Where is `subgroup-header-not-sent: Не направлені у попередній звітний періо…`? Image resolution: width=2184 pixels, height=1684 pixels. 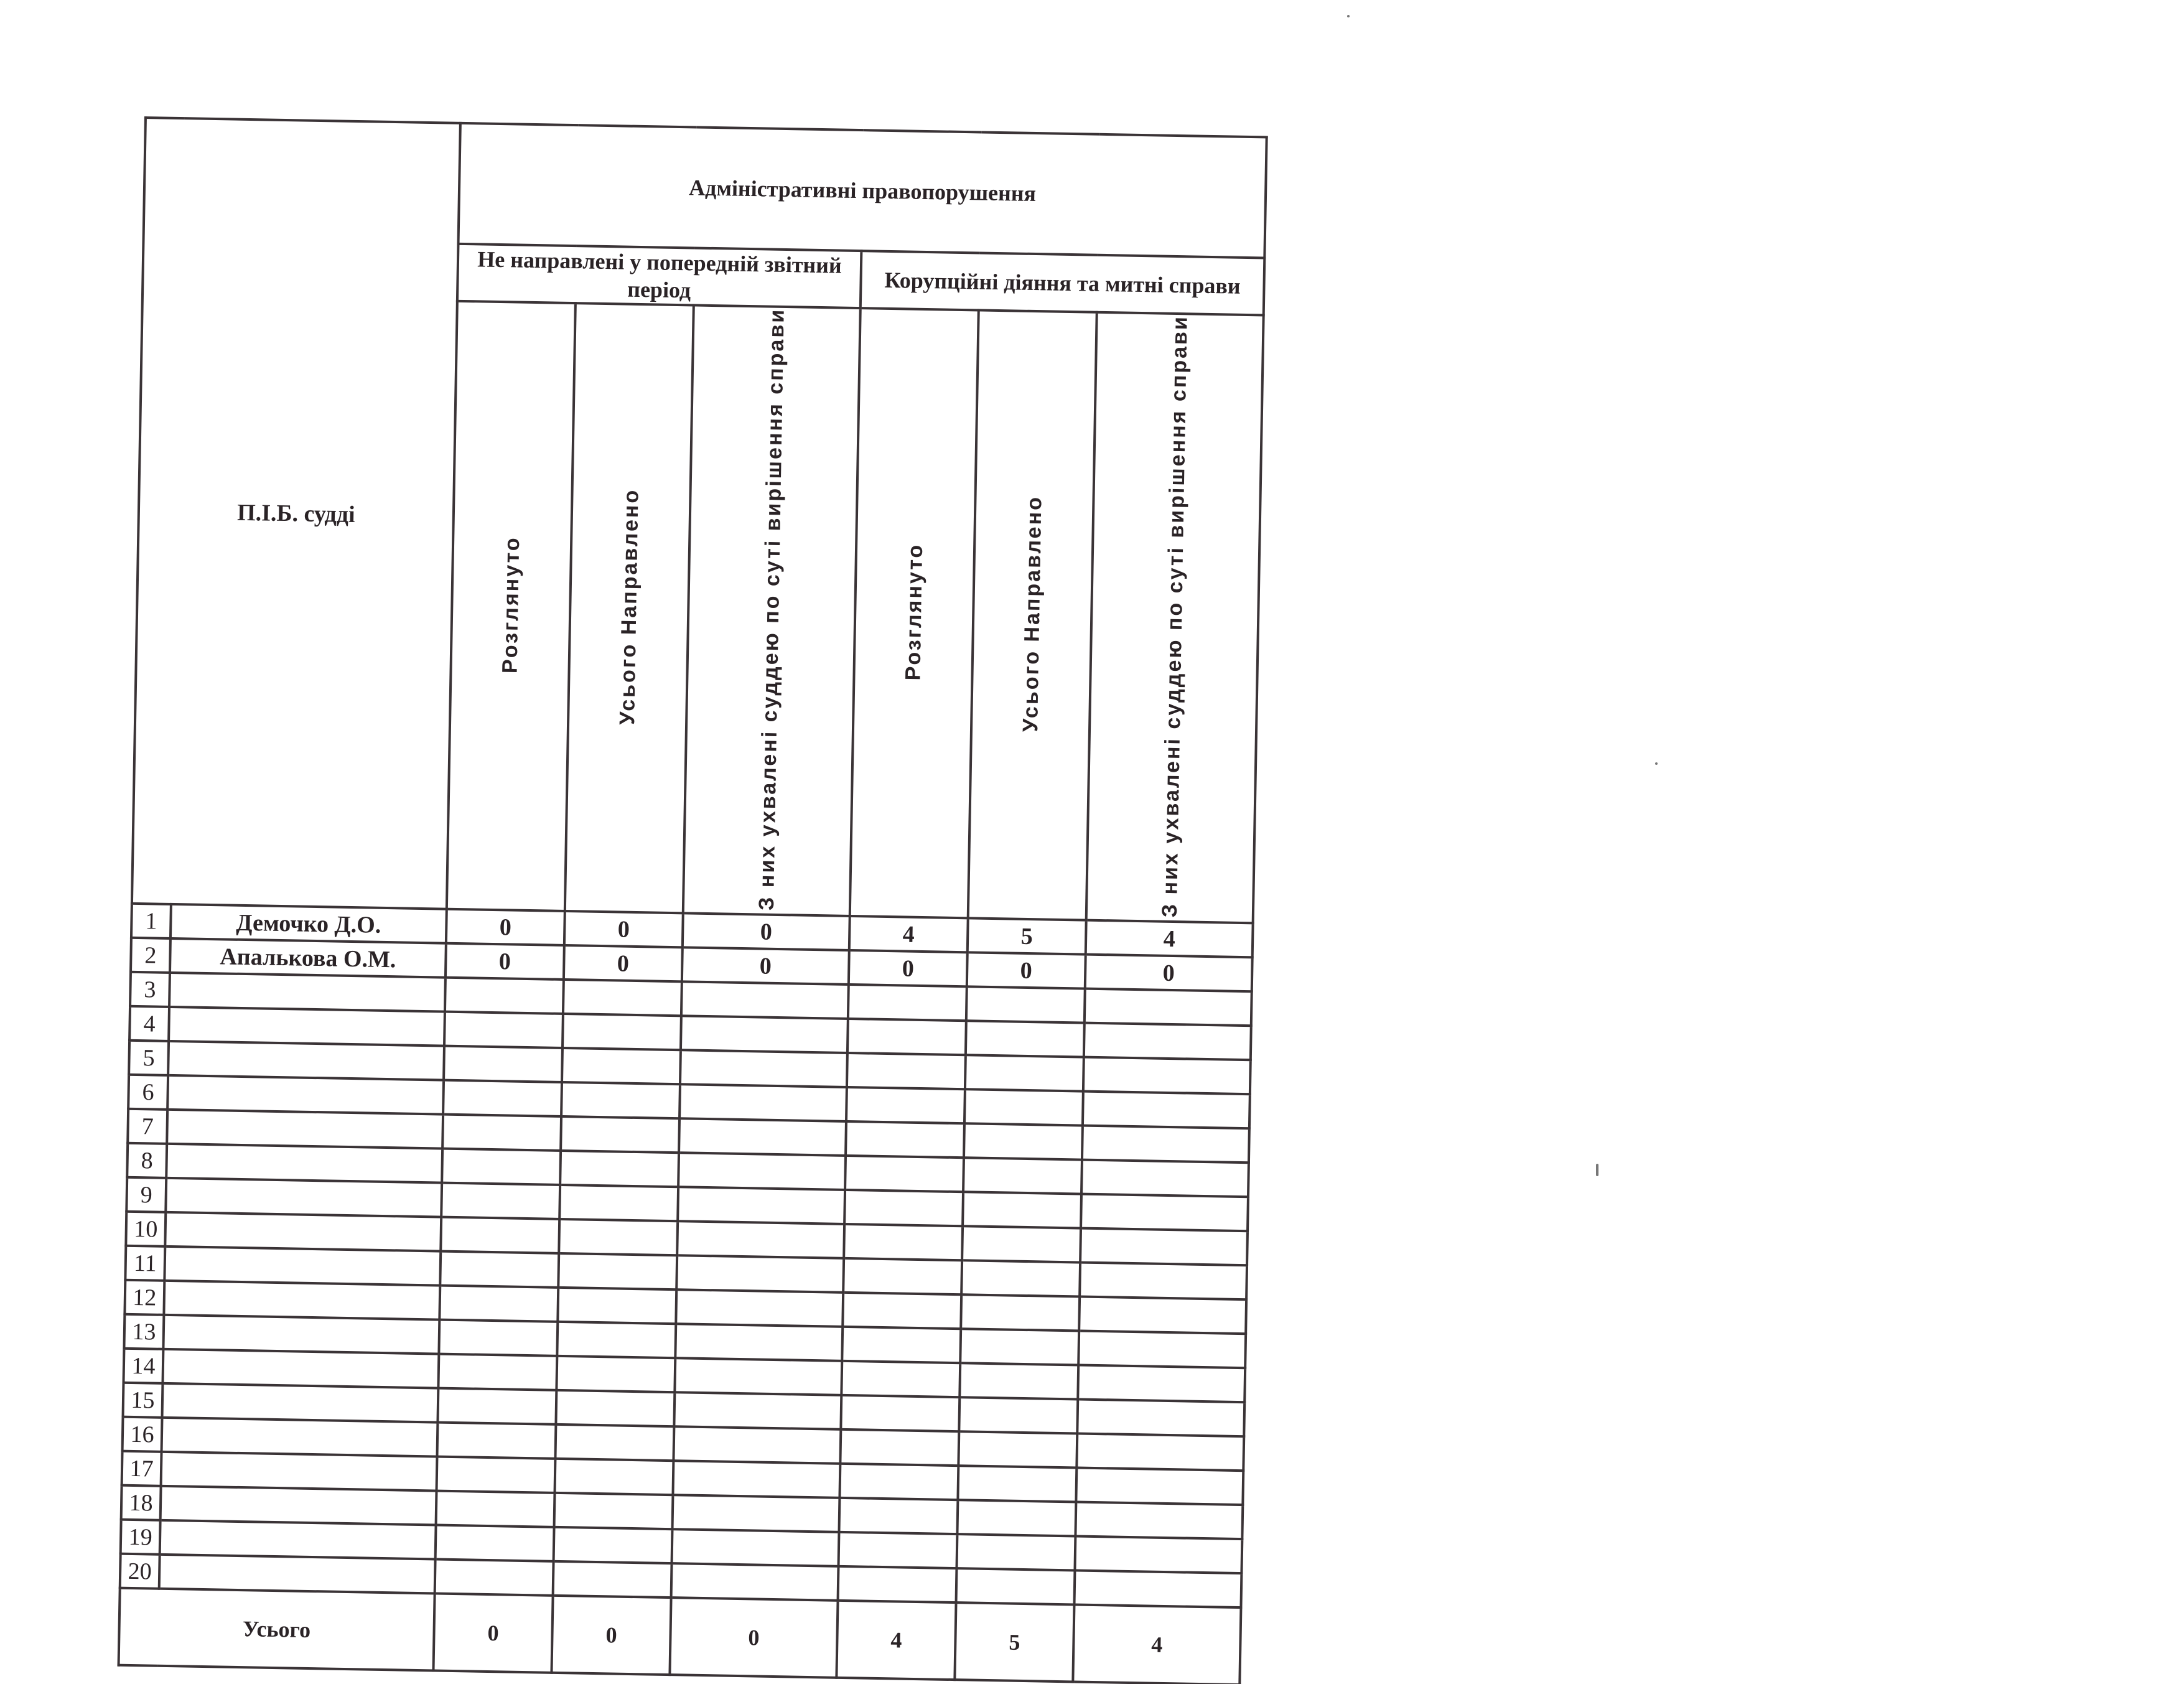 subgroup-header-not-sent: Не направлені у попередній звітний періо… is located at coordinates (659, 276).